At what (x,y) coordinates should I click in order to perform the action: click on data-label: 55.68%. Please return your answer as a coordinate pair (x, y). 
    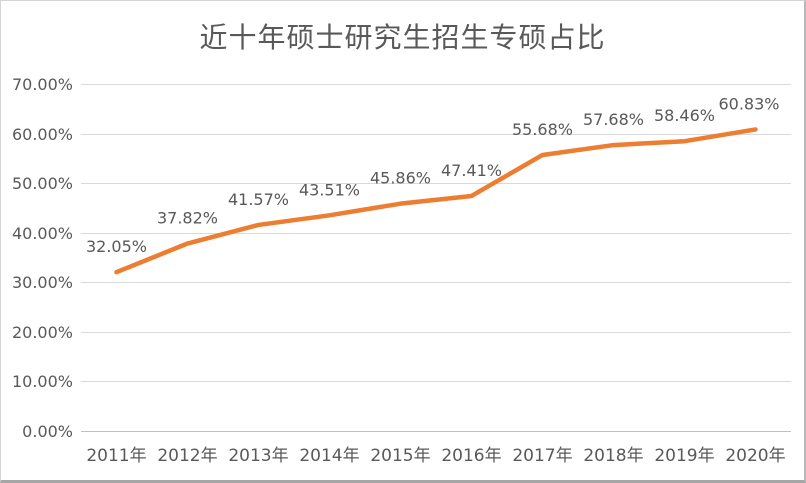
    Looking at the image, I should click on (542, 129).